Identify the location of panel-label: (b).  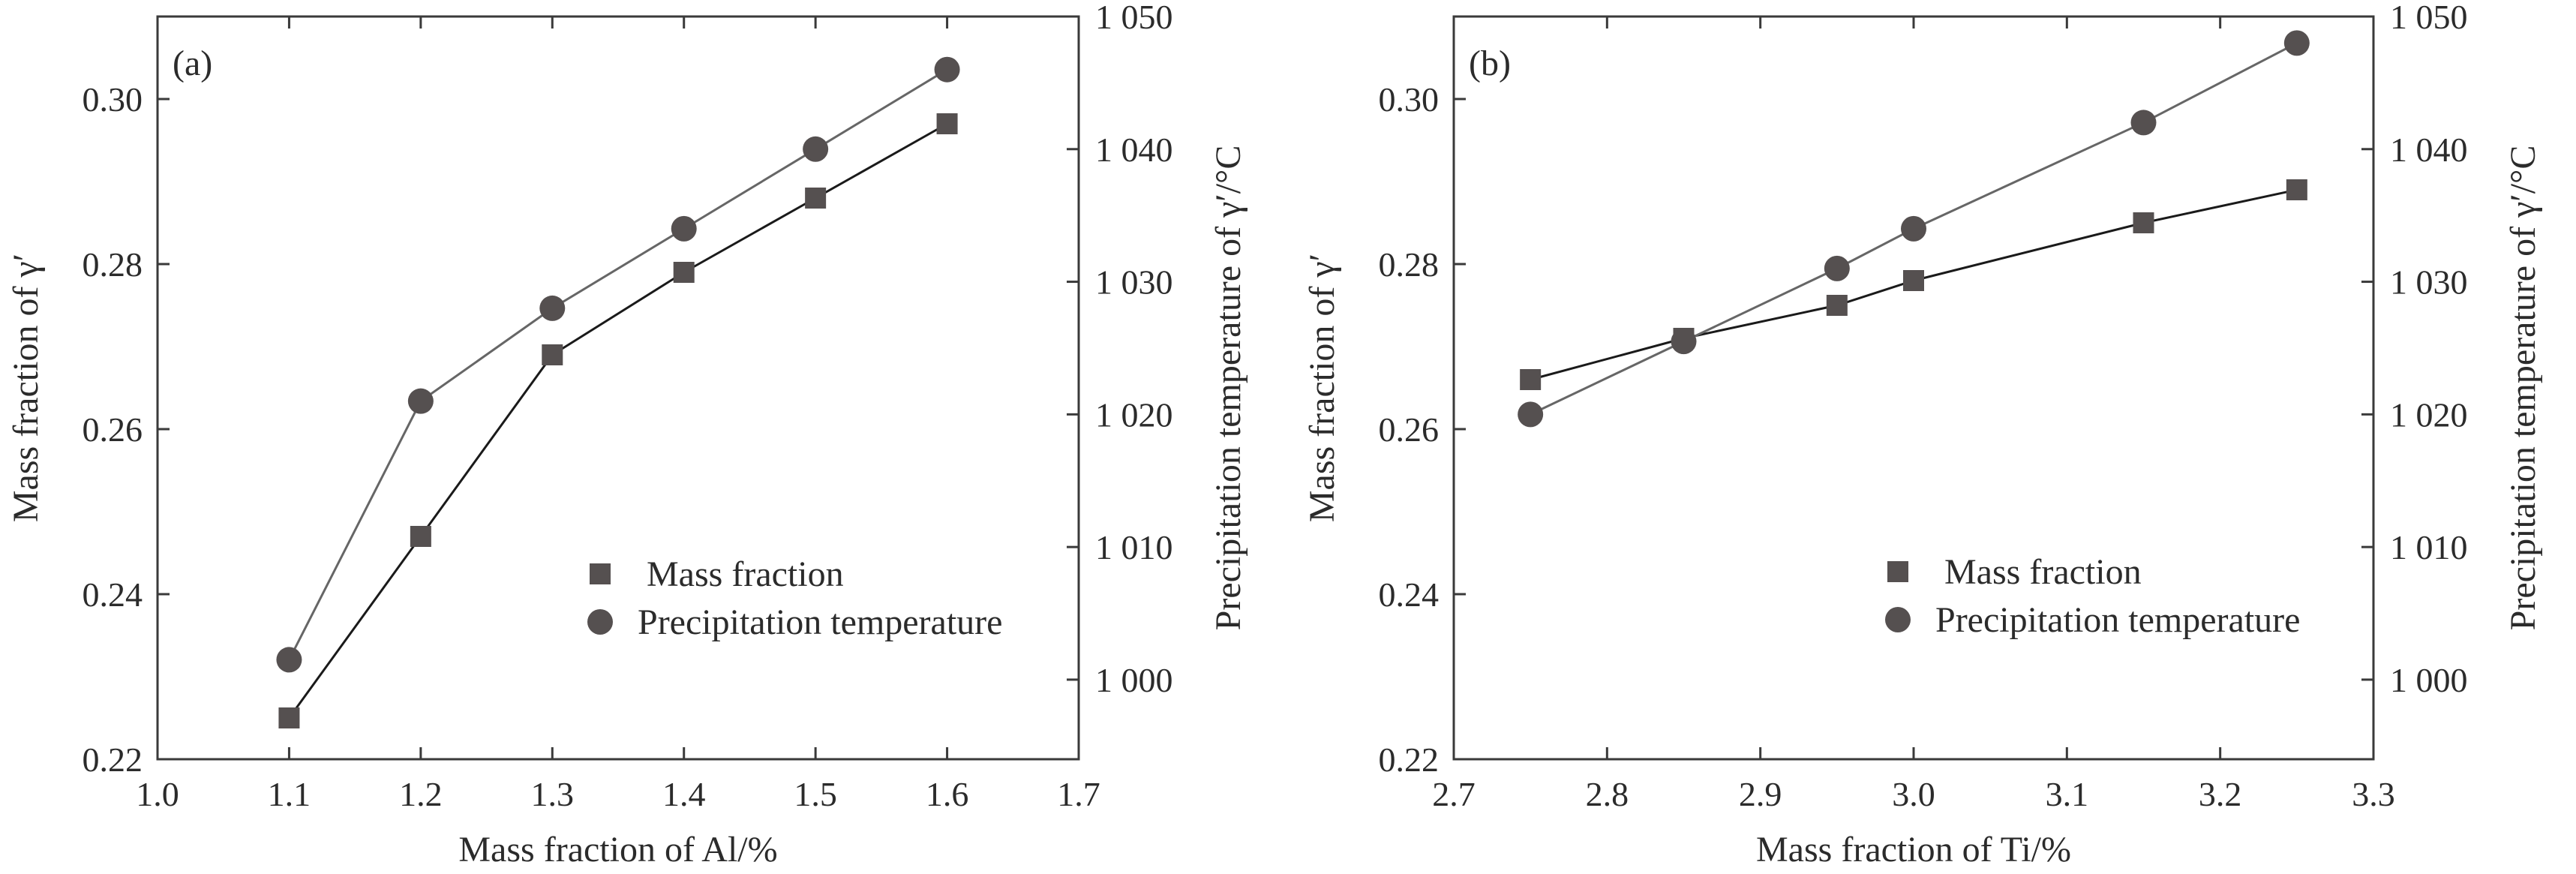
(1490, 64).